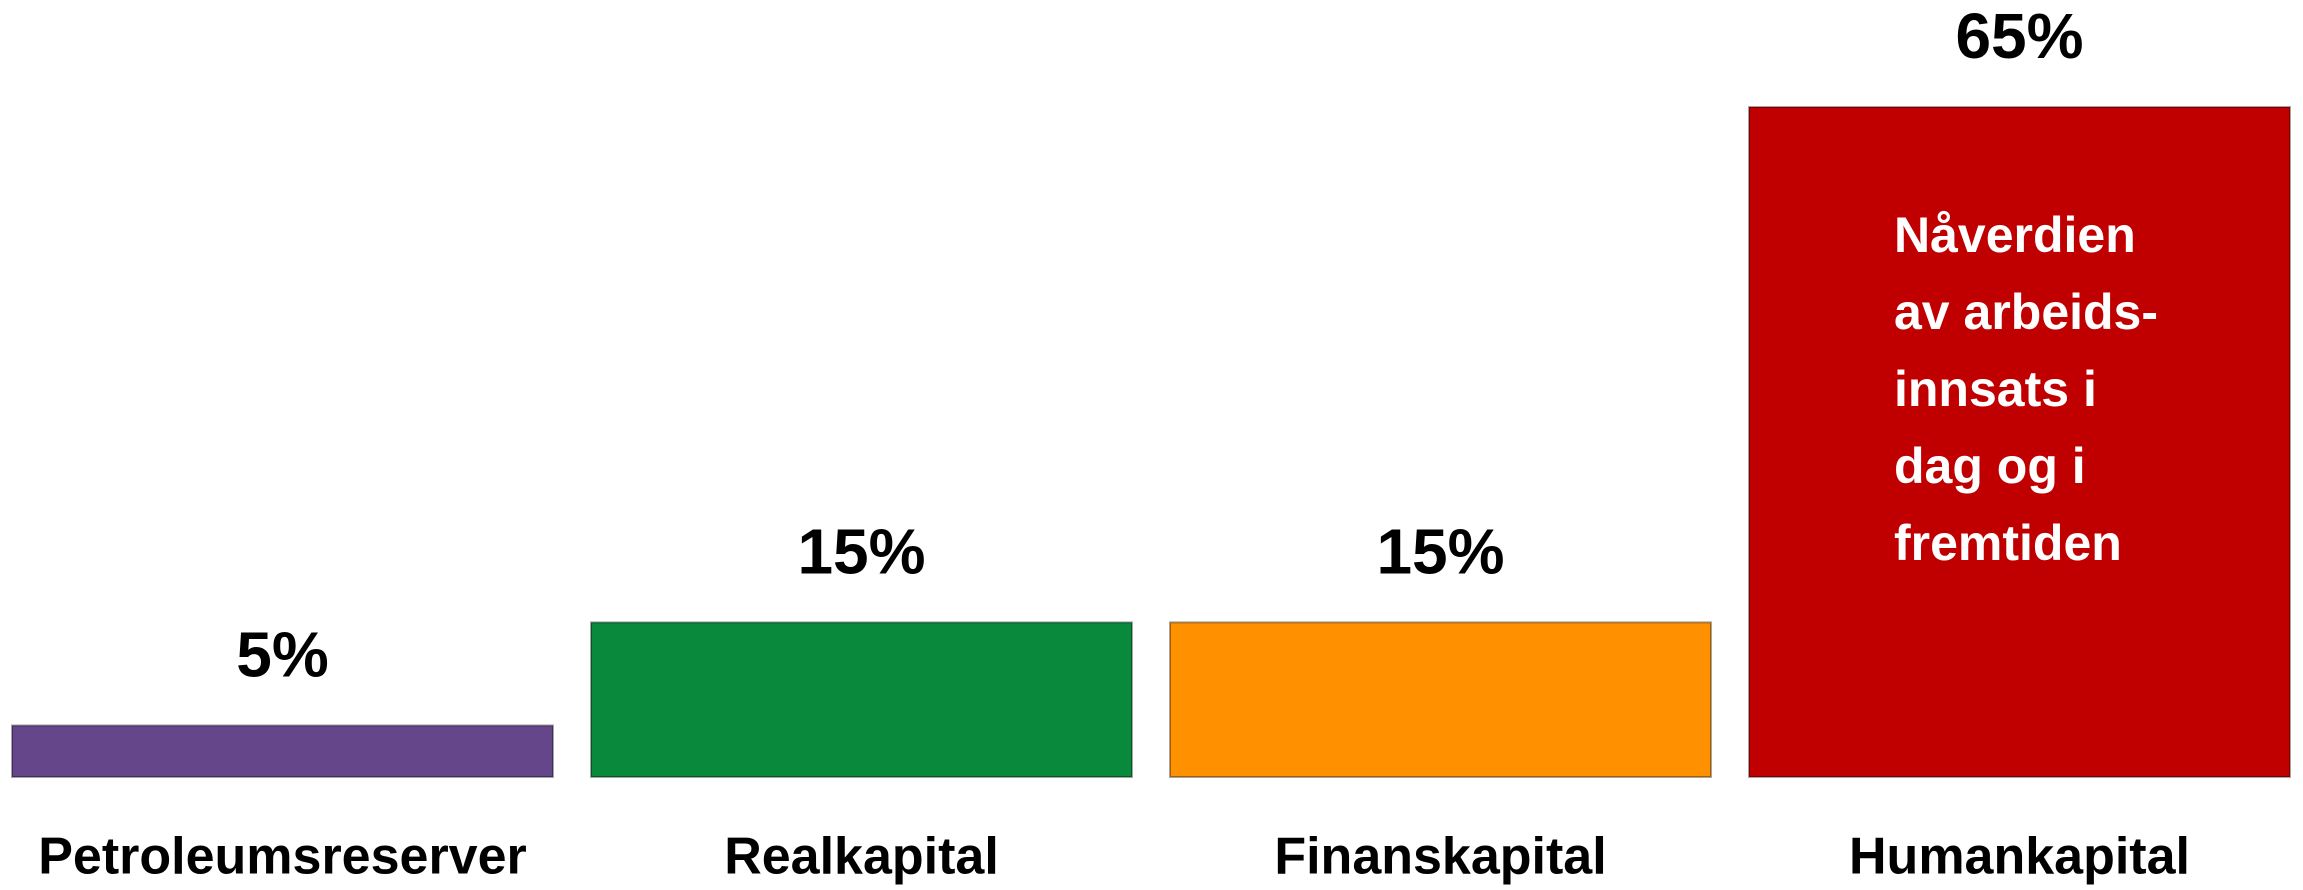 The width and height of the screenshot is (2303, 890). Describe the element at coordinates (2015, 235) in the screenshot. I see `annotation: Nåverdien` at that location.